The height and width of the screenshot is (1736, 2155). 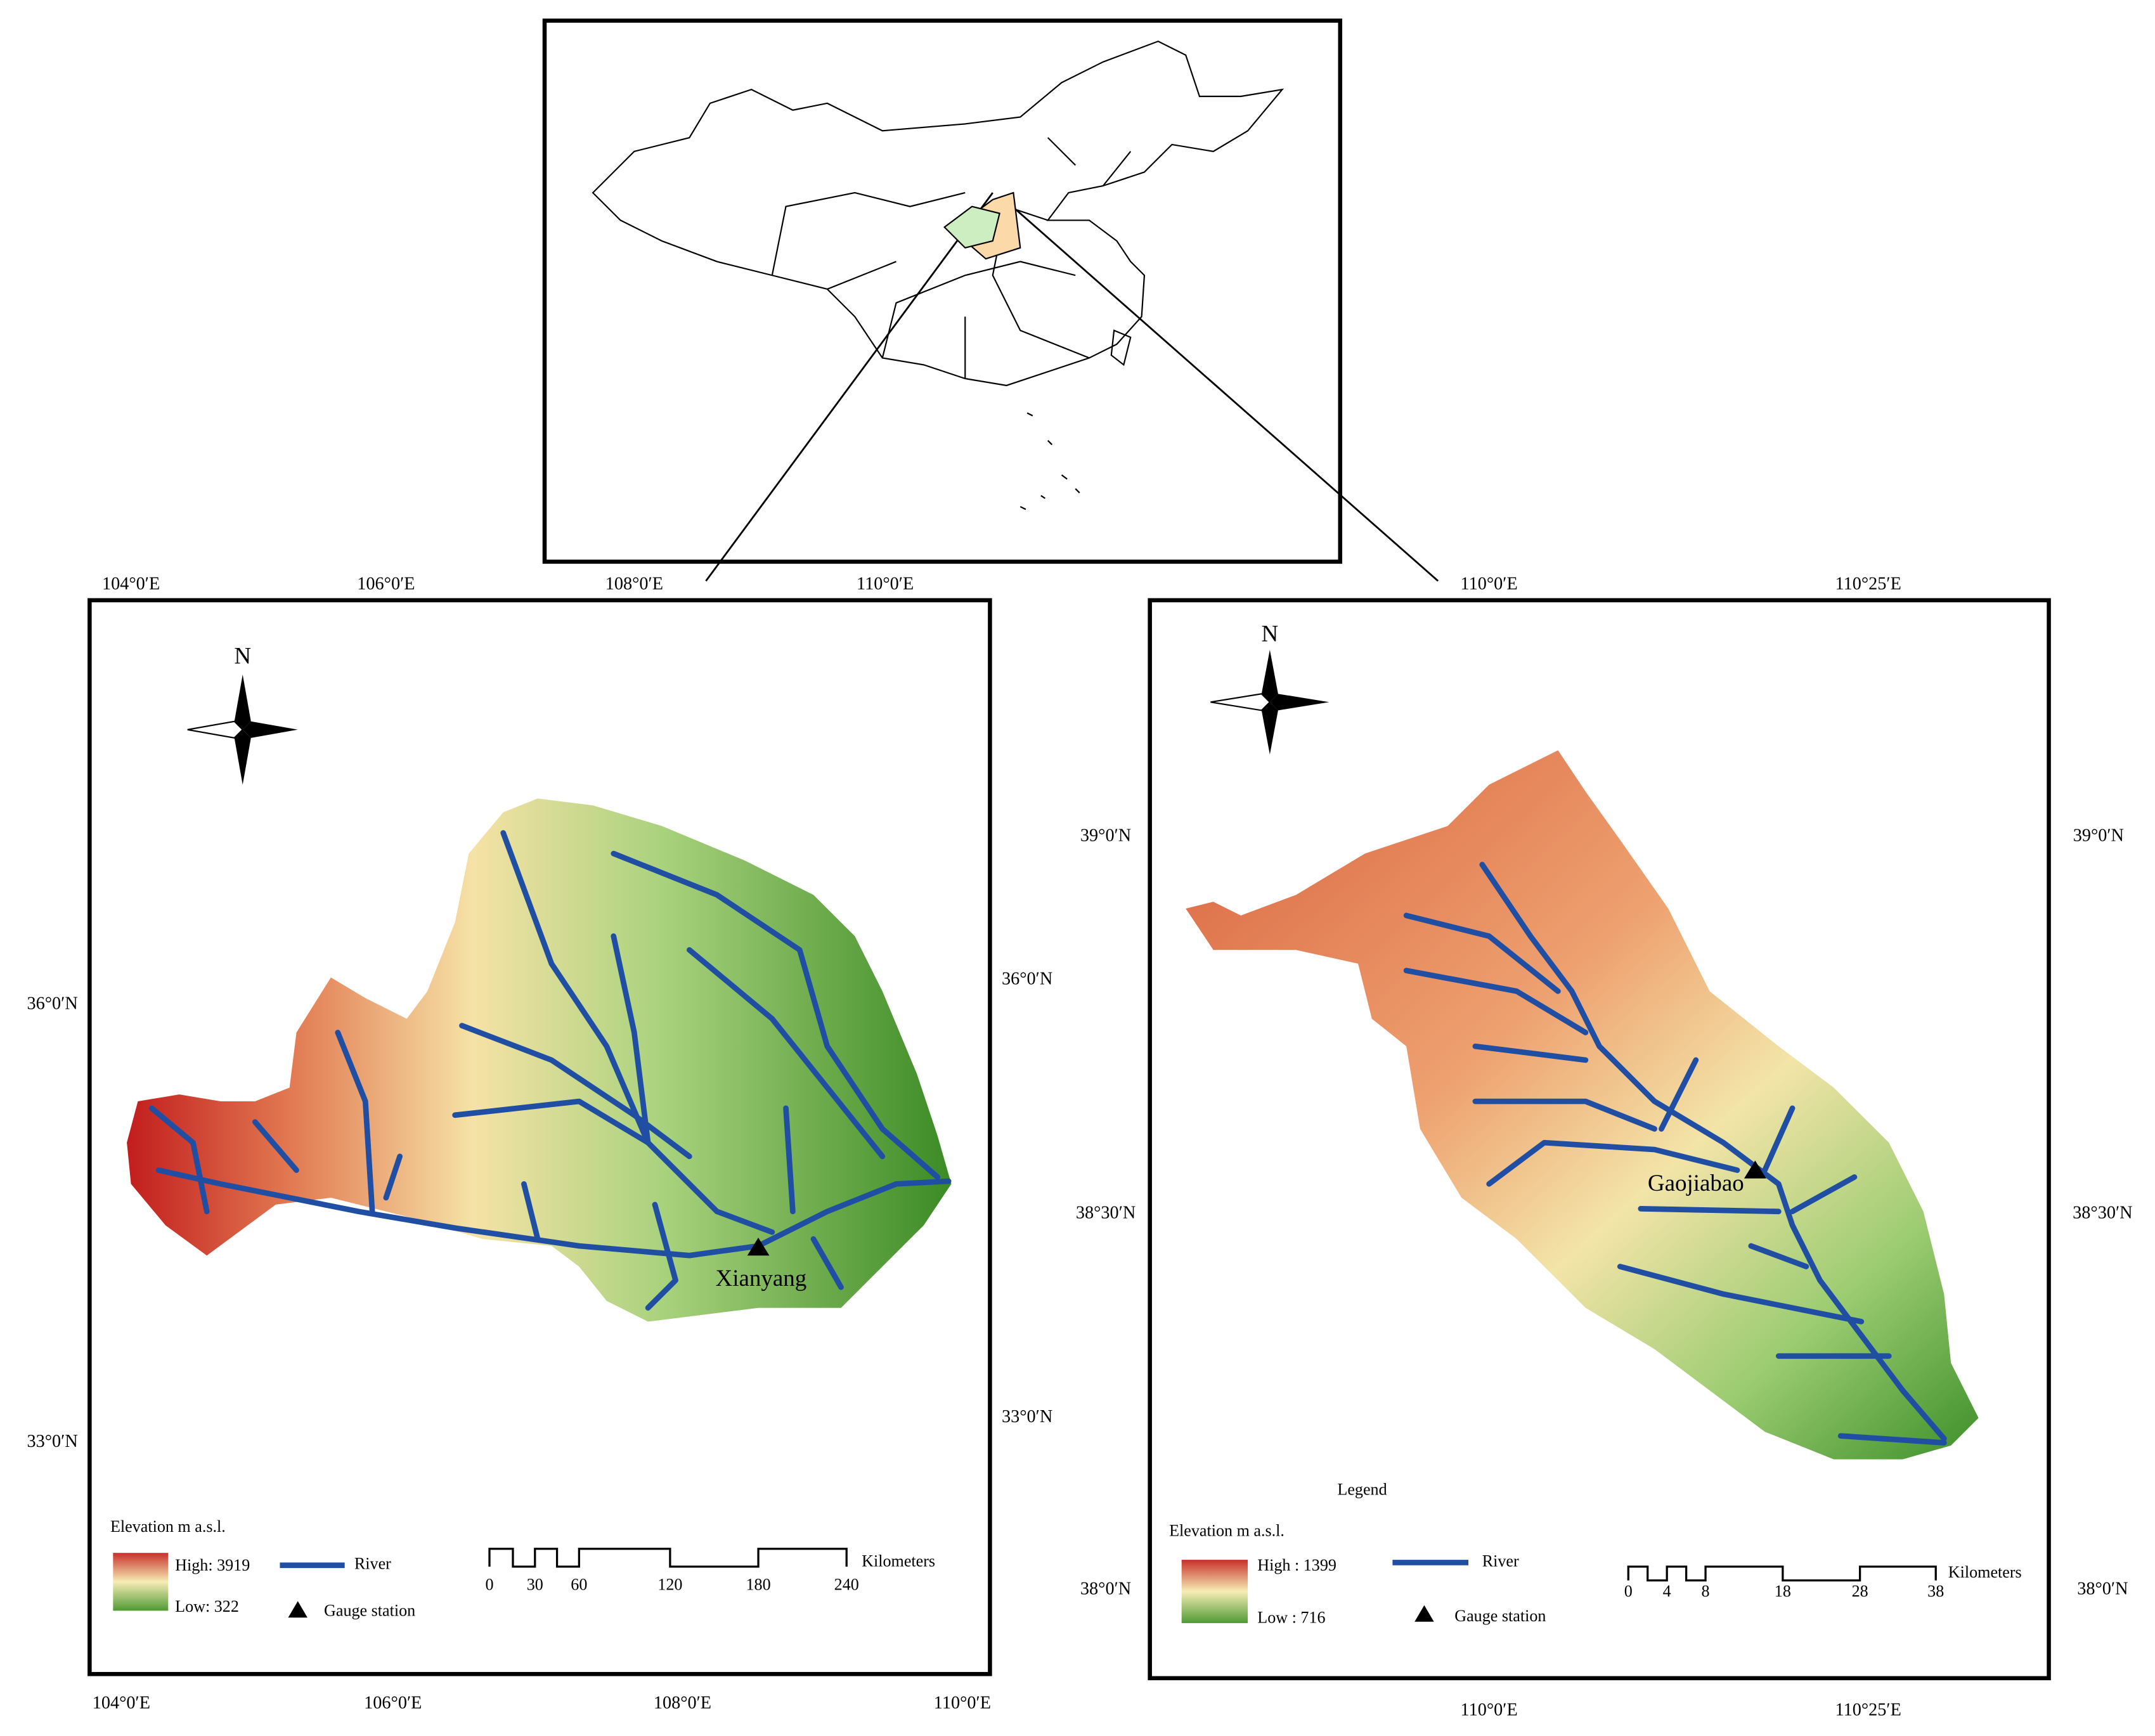 I want to click on legend-high: High: 3919, so click(x=213, y=1565).